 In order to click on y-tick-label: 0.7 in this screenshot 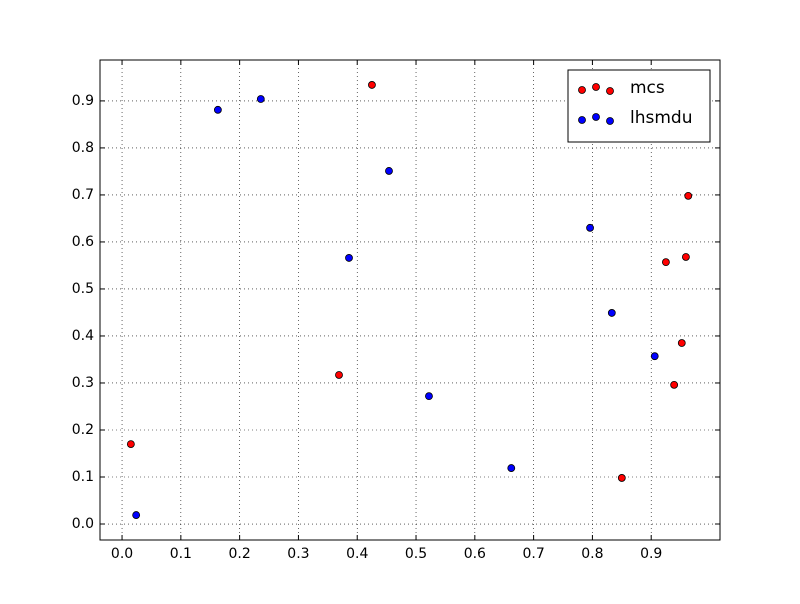, I will do `click(83, 195)`.